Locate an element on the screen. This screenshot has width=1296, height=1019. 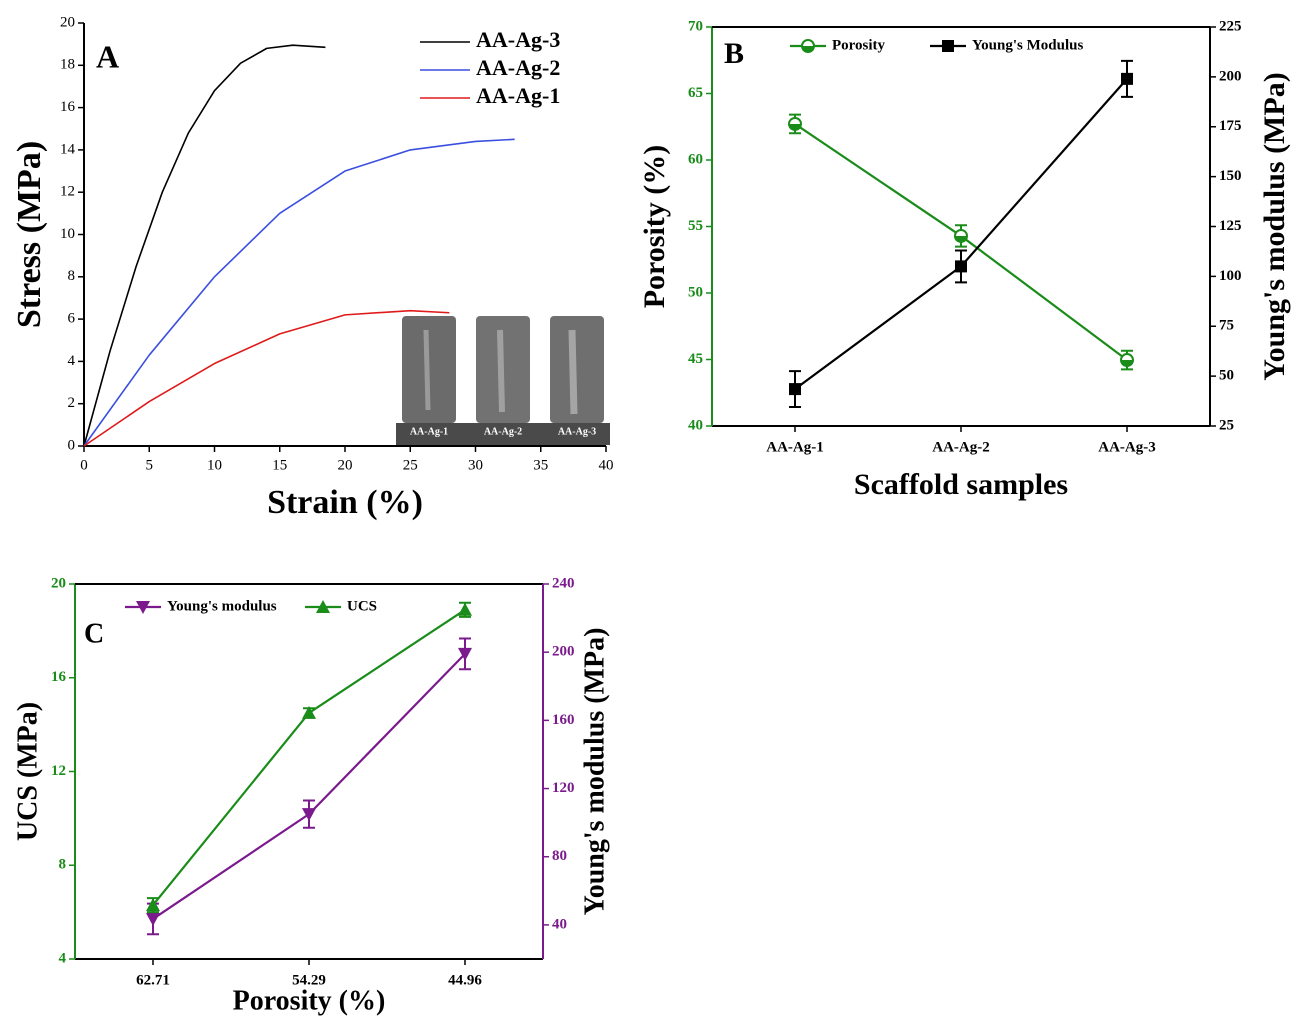
inset-label: AA-Ag-3 is located at coordinates (577, 431).